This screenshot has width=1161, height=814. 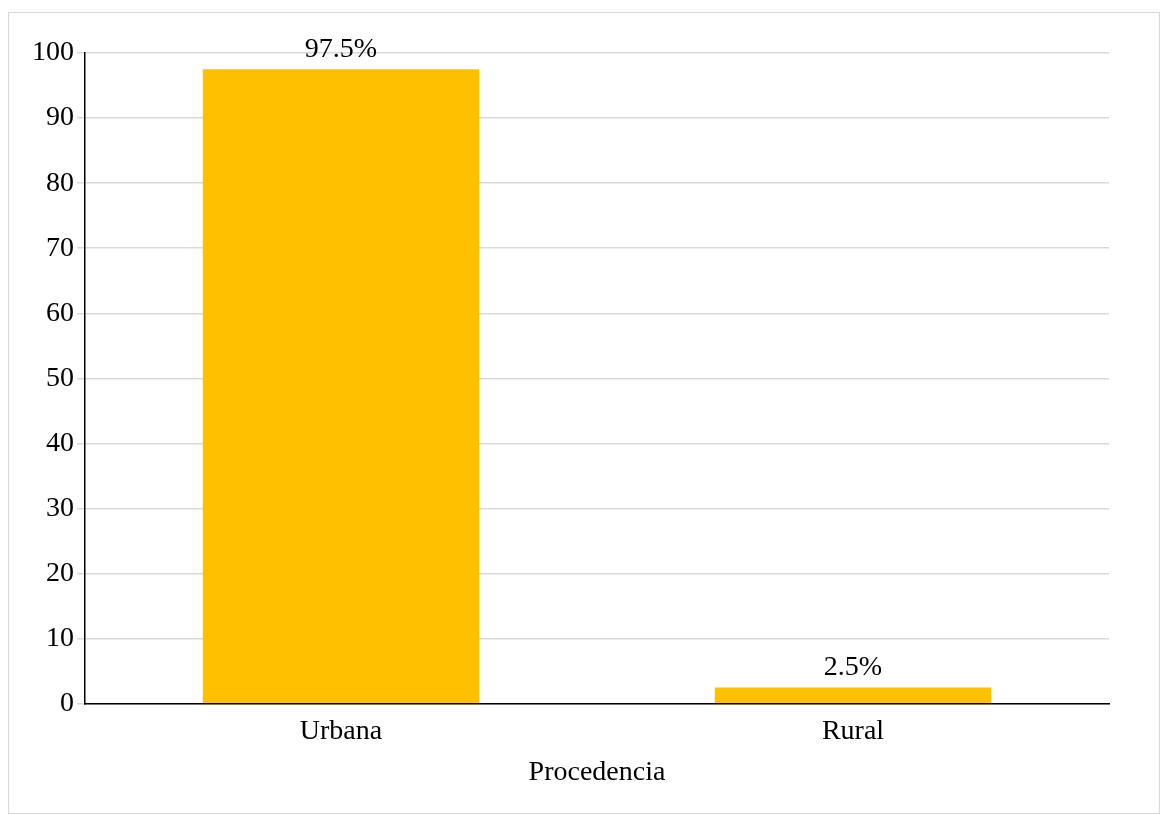 What do you see at coordinates (597, 770) in the screenshot?
I see `x-axis-title: Procedencia` at bounding box center [597, 770].